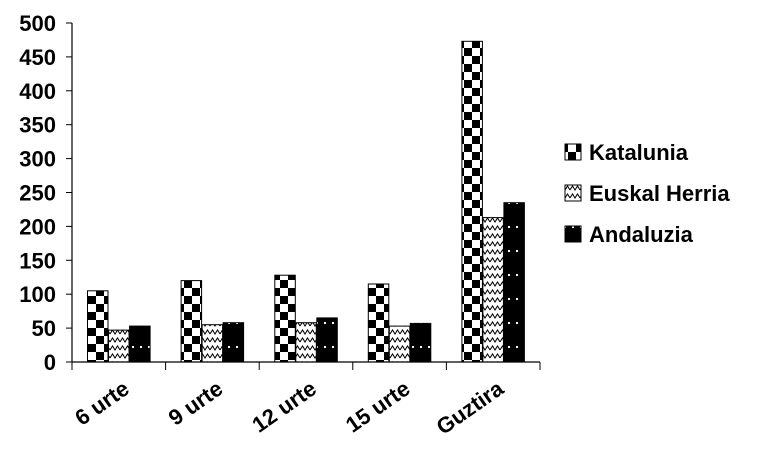 This screenshot has height=463, width=765. Describe the element at coordinates (37, 57) in the screenshot. I see `y-tick-label: 450` at that location.